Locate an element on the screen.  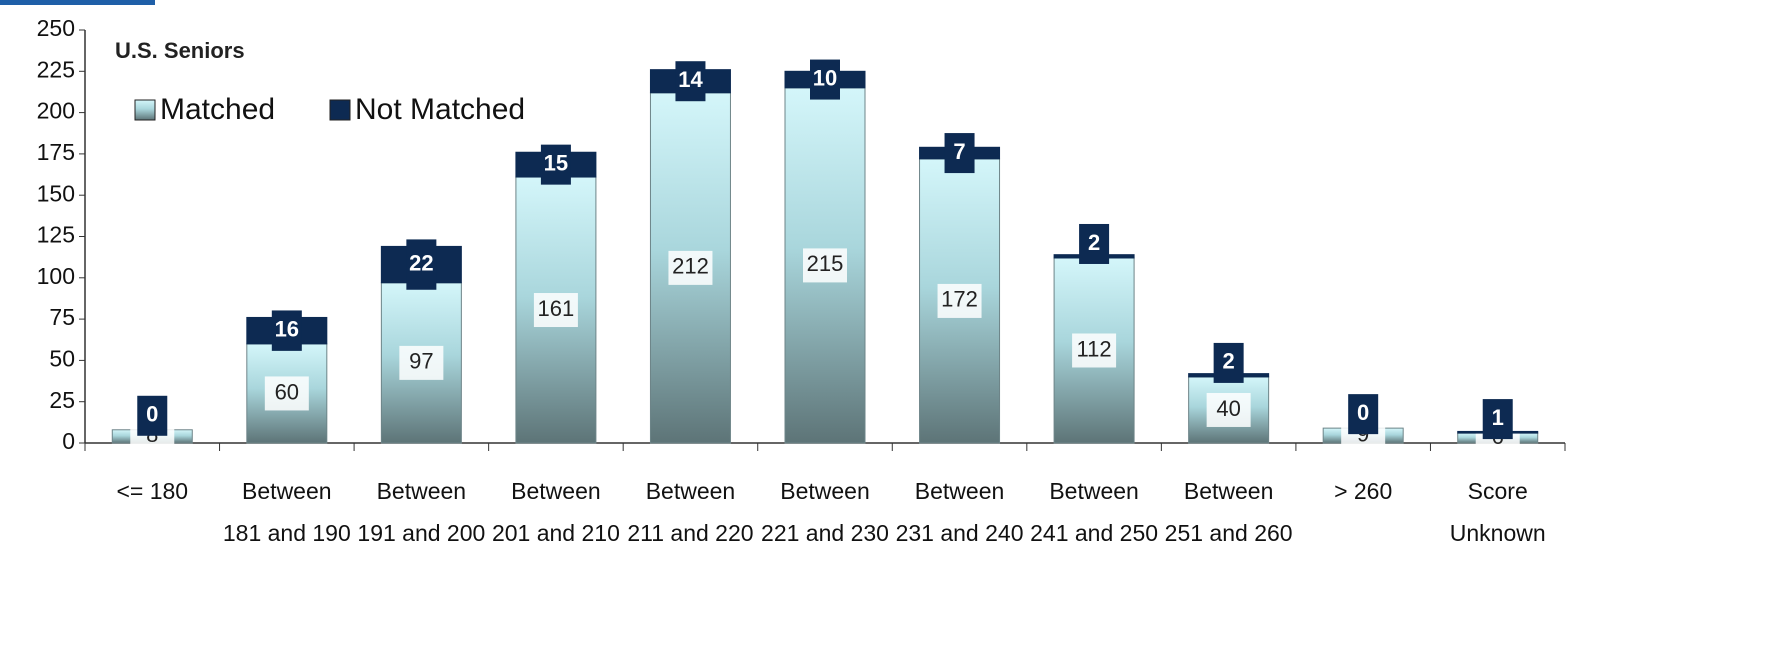
x-tick-label: Between 201 and 210 is located at coordinates (555, 512).